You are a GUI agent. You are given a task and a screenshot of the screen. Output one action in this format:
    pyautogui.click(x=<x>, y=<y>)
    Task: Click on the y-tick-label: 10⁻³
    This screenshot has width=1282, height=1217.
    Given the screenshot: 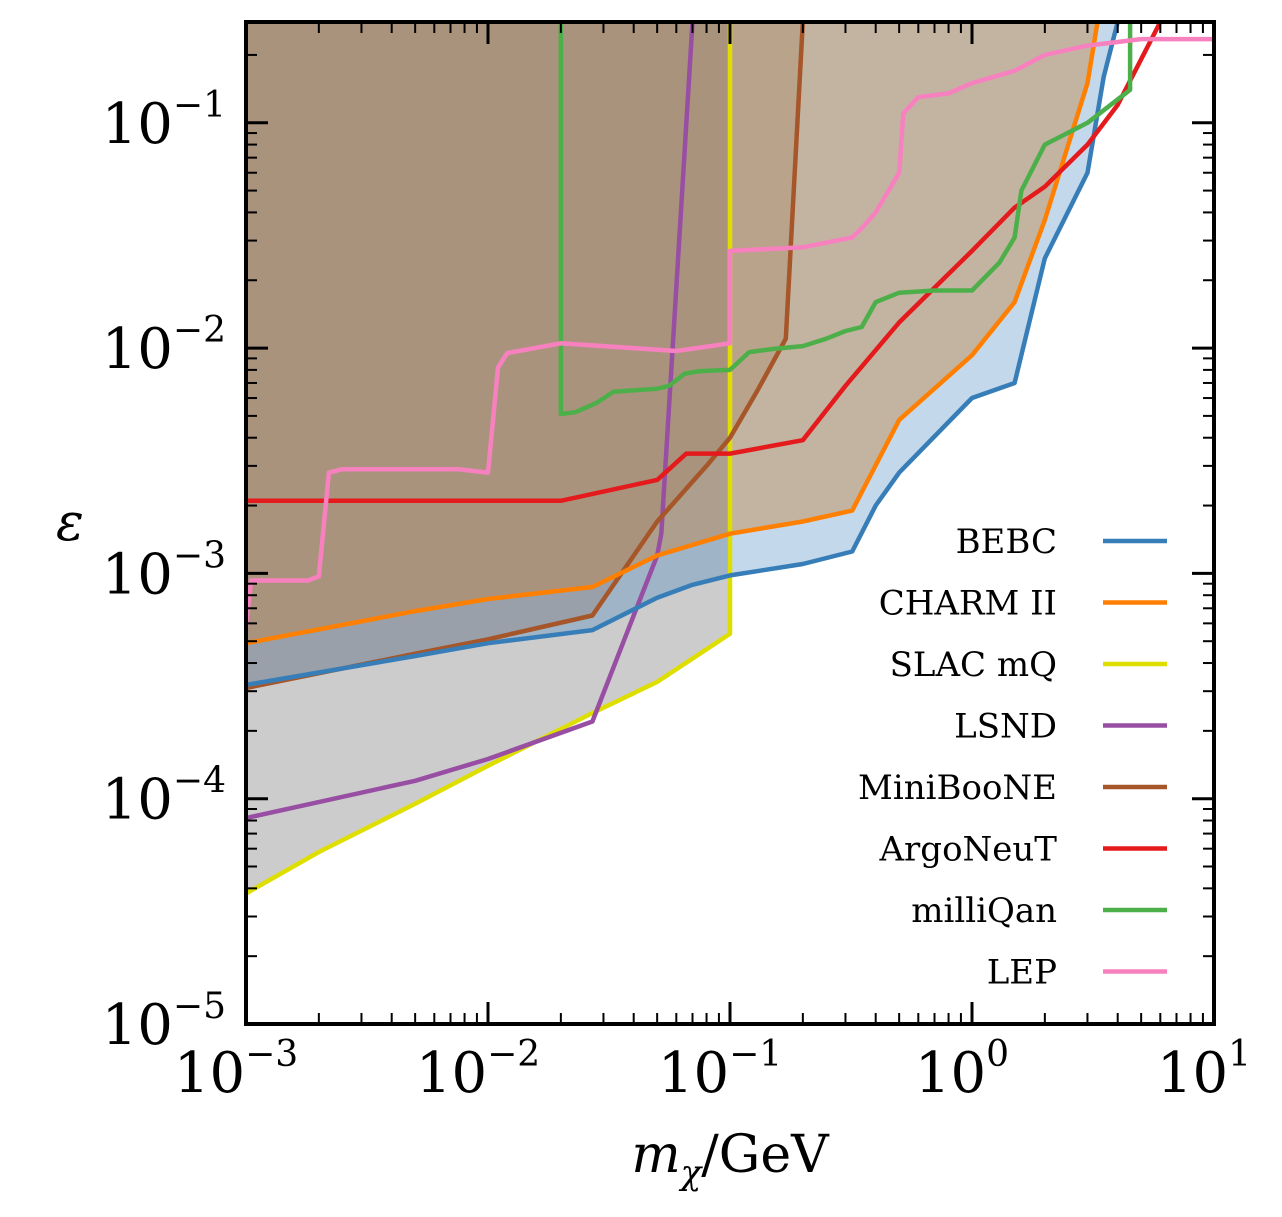 What is the action you would take?
    pyautogui.click(x=164, y=571)
    